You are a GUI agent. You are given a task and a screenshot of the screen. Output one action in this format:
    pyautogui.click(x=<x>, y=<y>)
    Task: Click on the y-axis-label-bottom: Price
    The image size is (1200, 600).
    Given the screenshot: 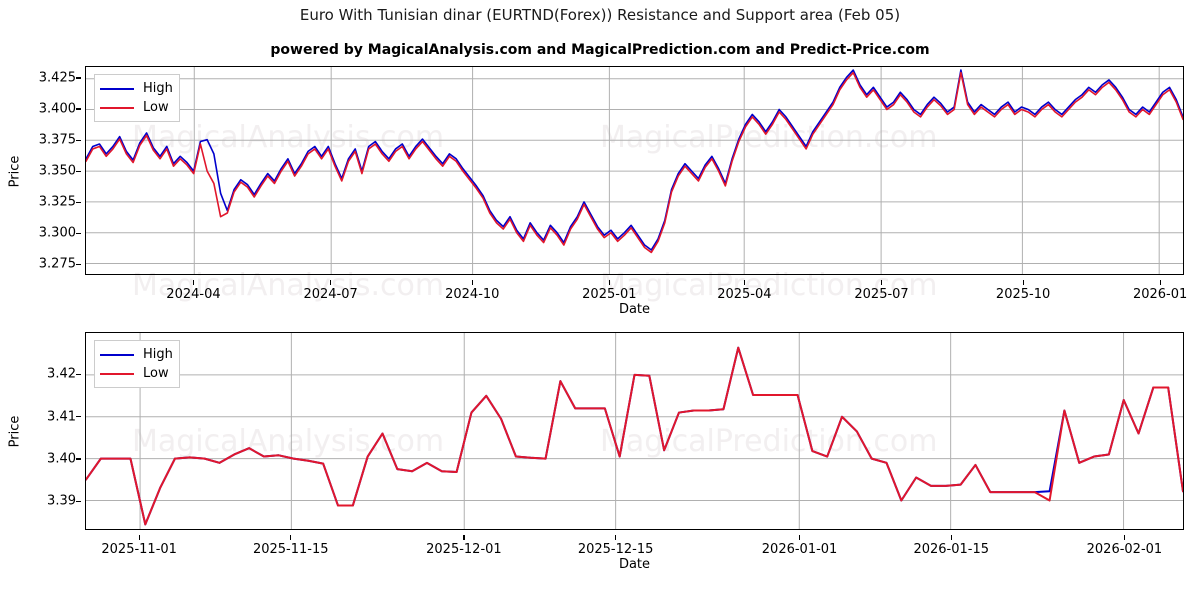 What is the action you would take?
    pyautogui.click(x=15, y=431)
    